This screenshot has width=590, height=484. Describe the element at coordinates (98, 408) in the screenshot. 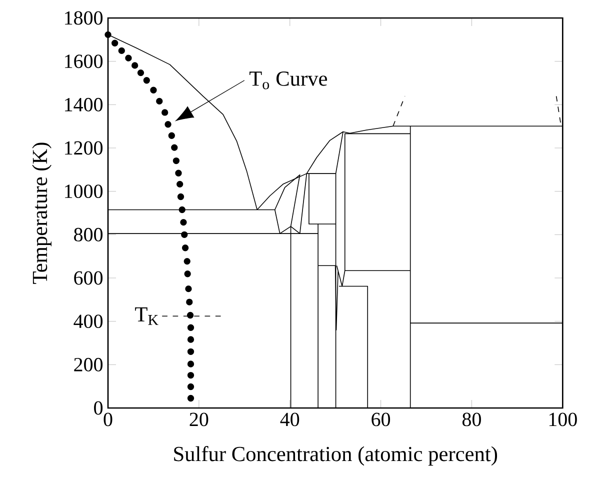

I see `y-tick-label: 0` at that location.